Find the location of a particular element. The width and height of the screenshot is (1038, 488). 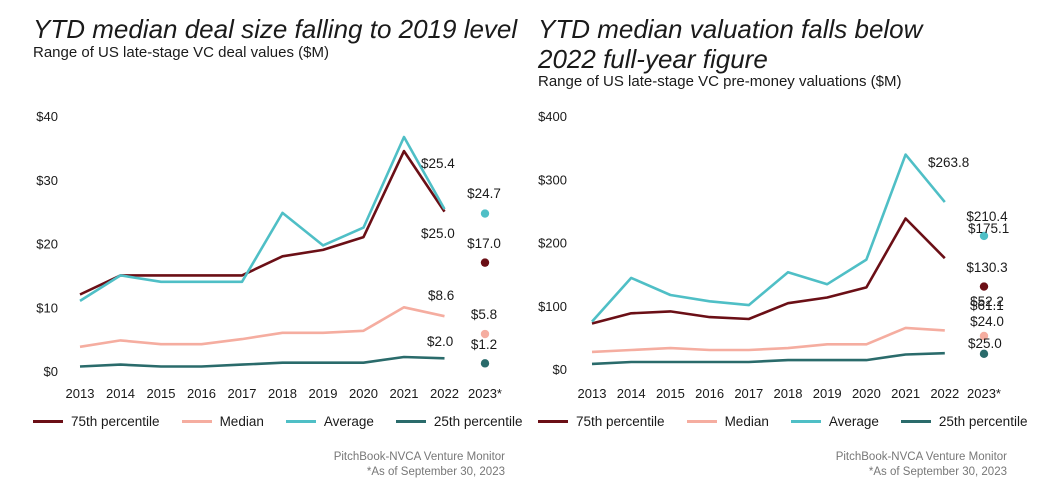

data-label: $263.8 is located at coordinates (948, 162).